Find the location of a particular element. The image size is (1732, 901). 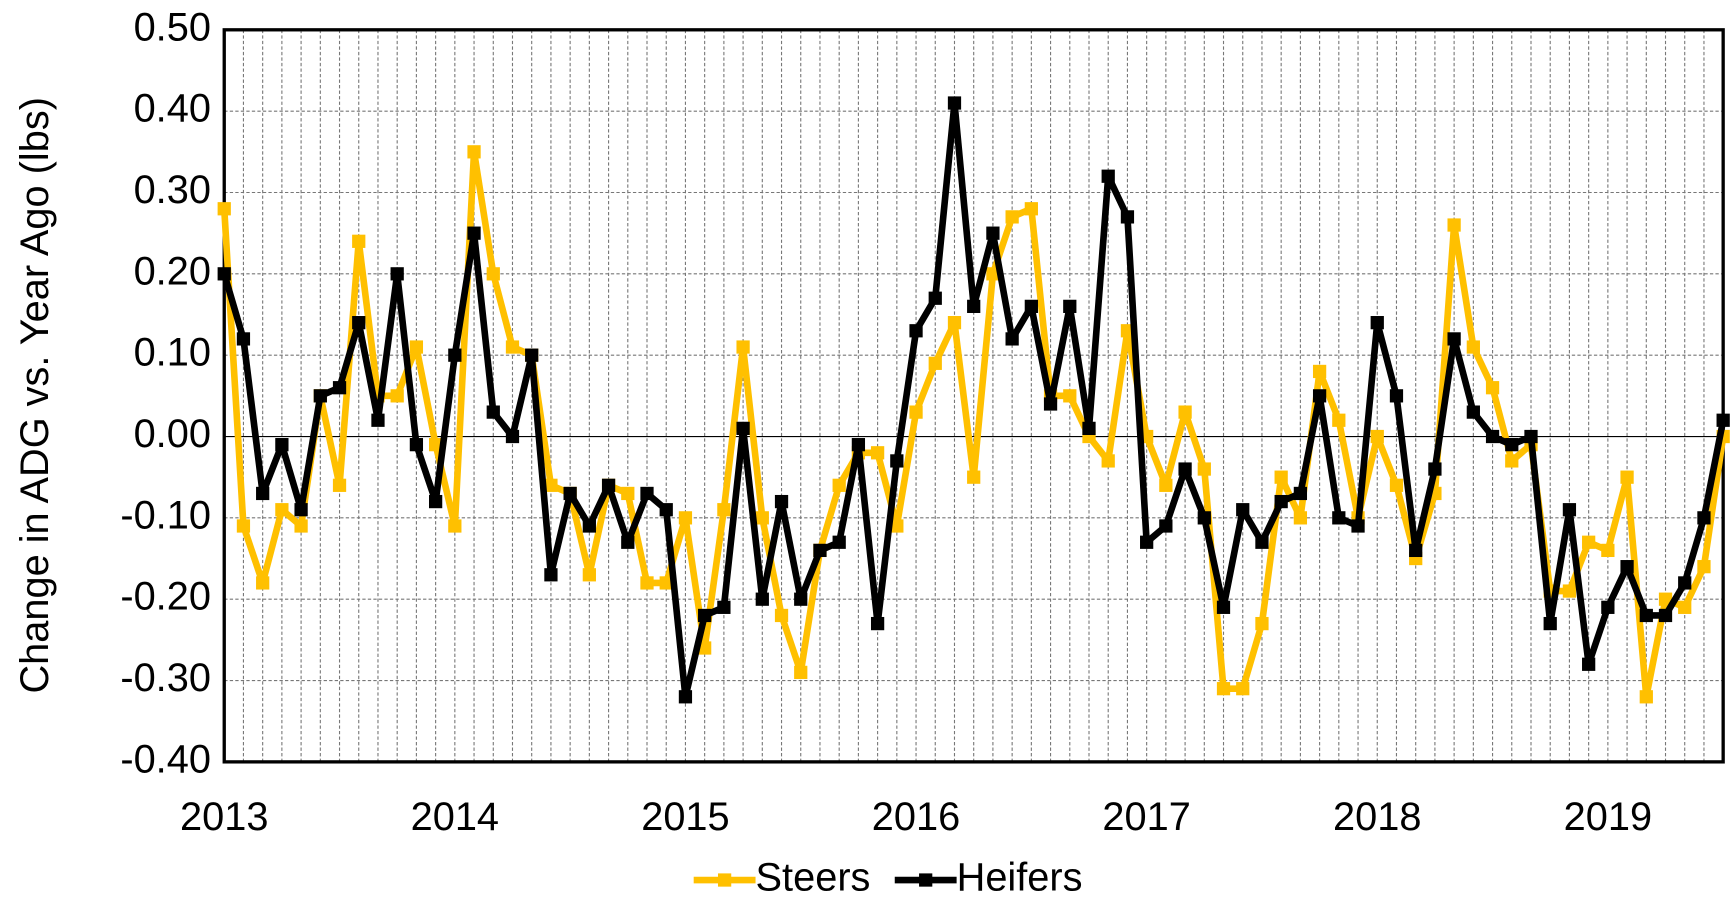

y-tick-label: 0.50 is located at coordinates (172, 27).